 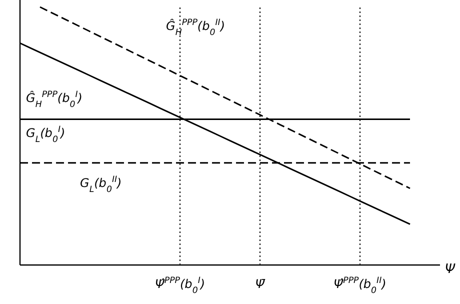 I want to click on annotation: G$_{L}$(b$_{0}$$^{II}$), so click(x=101, y=185).